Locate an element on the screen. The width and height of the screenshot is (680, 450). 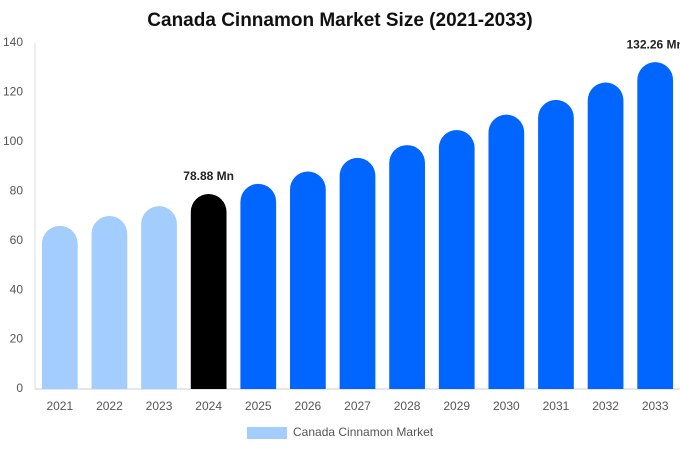
y-tick-label: 20 is located at coordinates (17, 339).